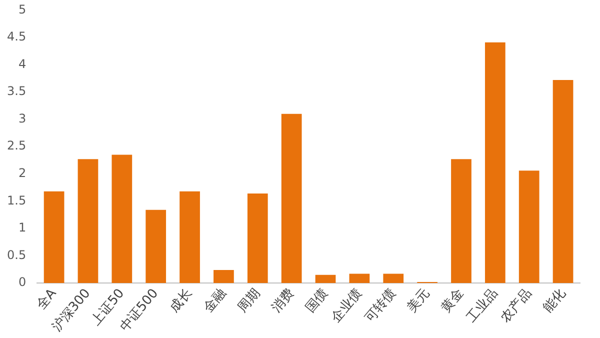  What do you see at coordinates (22, 118) in the screenshot?
I see `y-tick-label: 3` at bounding box center [22, 118].